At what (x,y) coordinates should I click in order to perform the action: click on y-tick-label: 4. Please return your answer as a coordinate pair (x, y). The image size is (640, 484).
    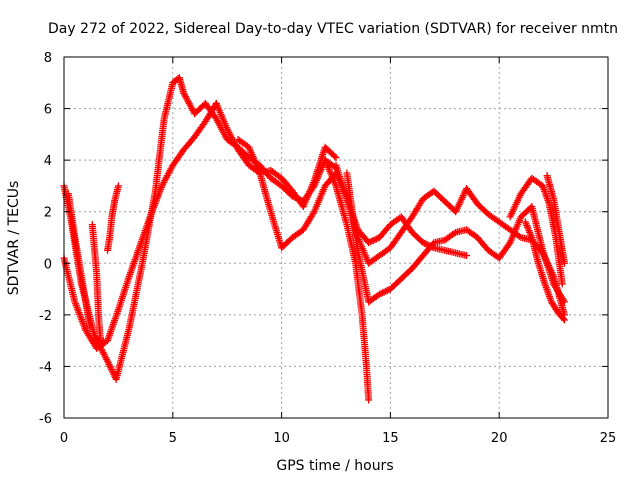
    Looking at the image, I should click on (48, 161).